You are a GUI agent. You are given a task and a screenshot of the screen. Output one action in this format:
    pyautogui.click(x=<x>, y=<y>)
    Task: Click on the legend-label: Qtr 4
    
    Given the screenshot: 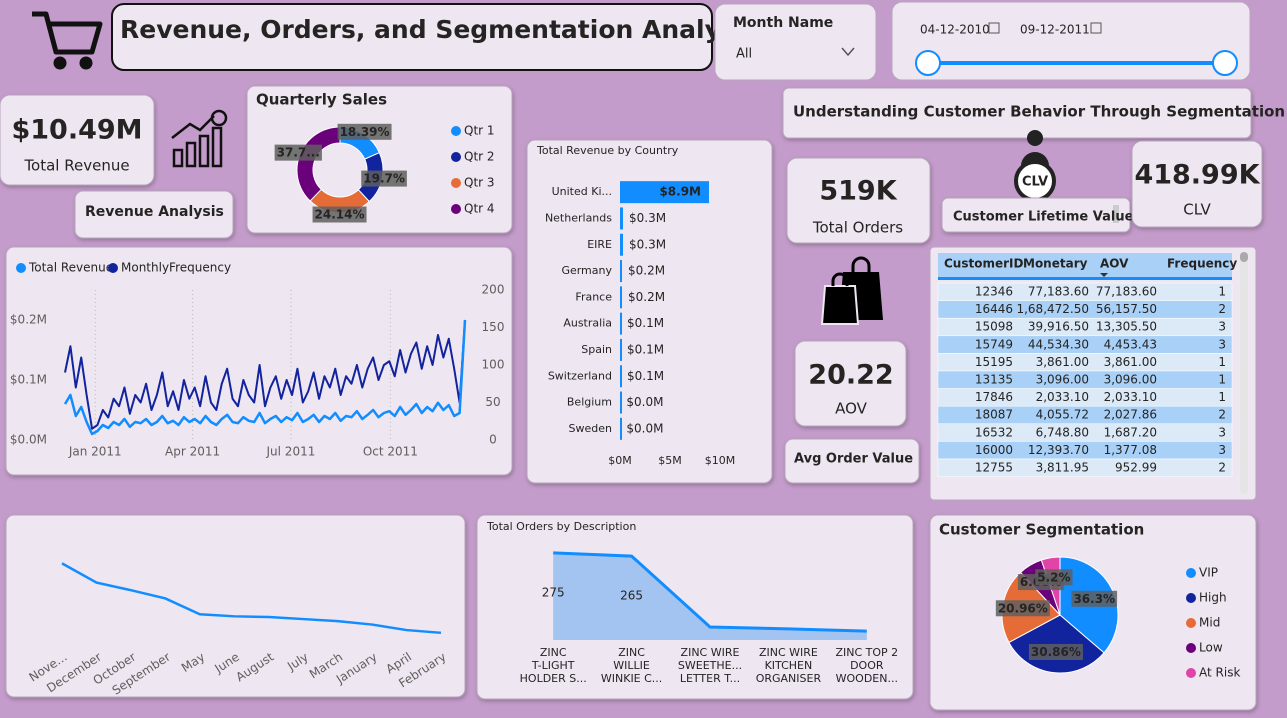 What is the action you would take?
    pyautogui.click(x=479, y=209)
    